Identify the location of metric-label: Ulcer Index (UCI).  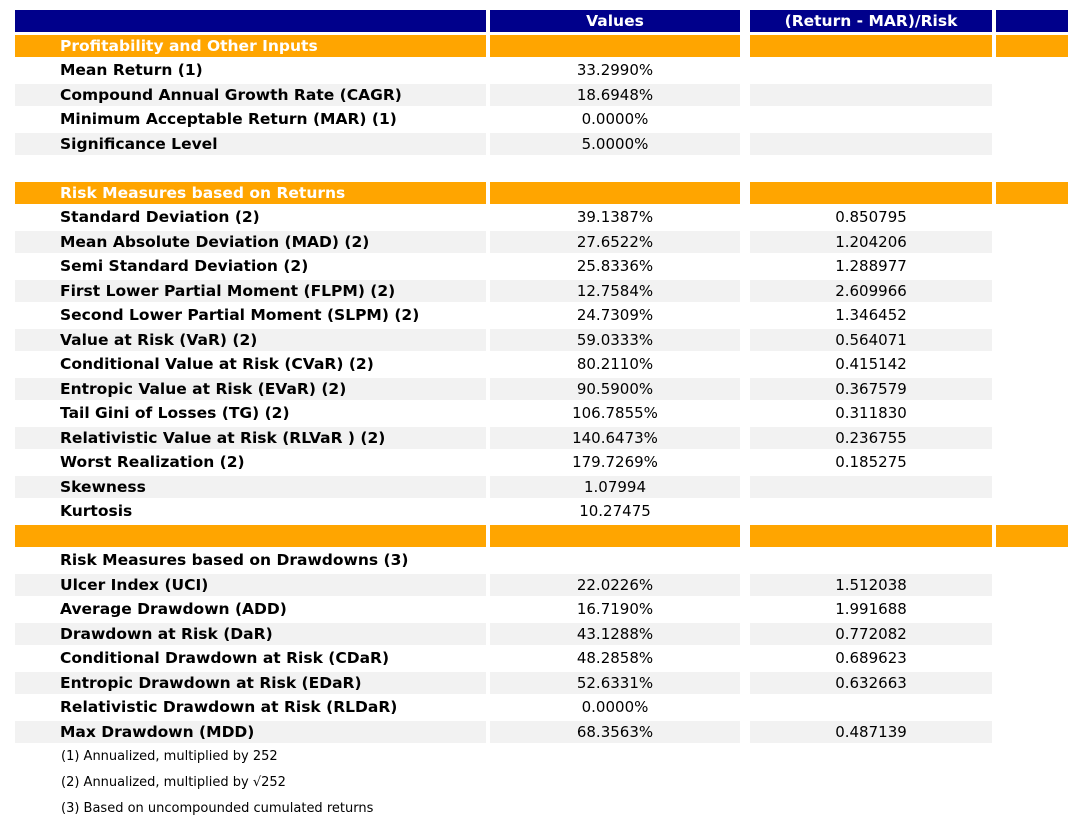
(250, 584).